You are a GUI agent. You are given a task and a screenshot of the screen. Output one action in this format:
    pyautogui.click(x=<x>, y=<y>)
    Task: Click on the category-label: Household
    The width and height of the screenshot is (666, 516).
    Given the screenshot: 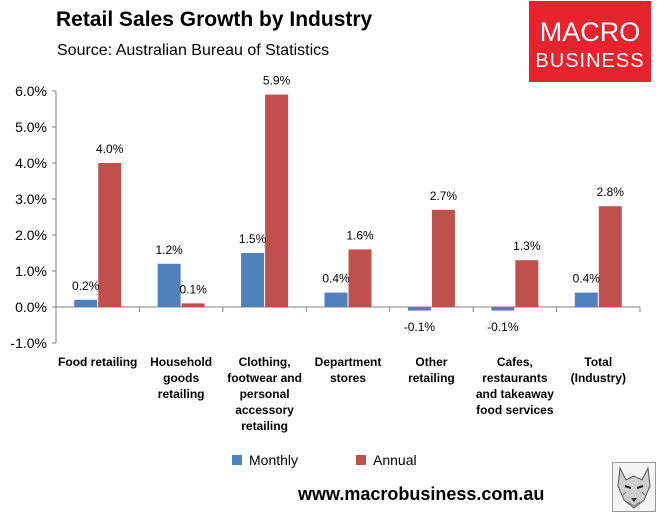 What is the action you would take?
    pyautogui.click(x=181, y=362)
    